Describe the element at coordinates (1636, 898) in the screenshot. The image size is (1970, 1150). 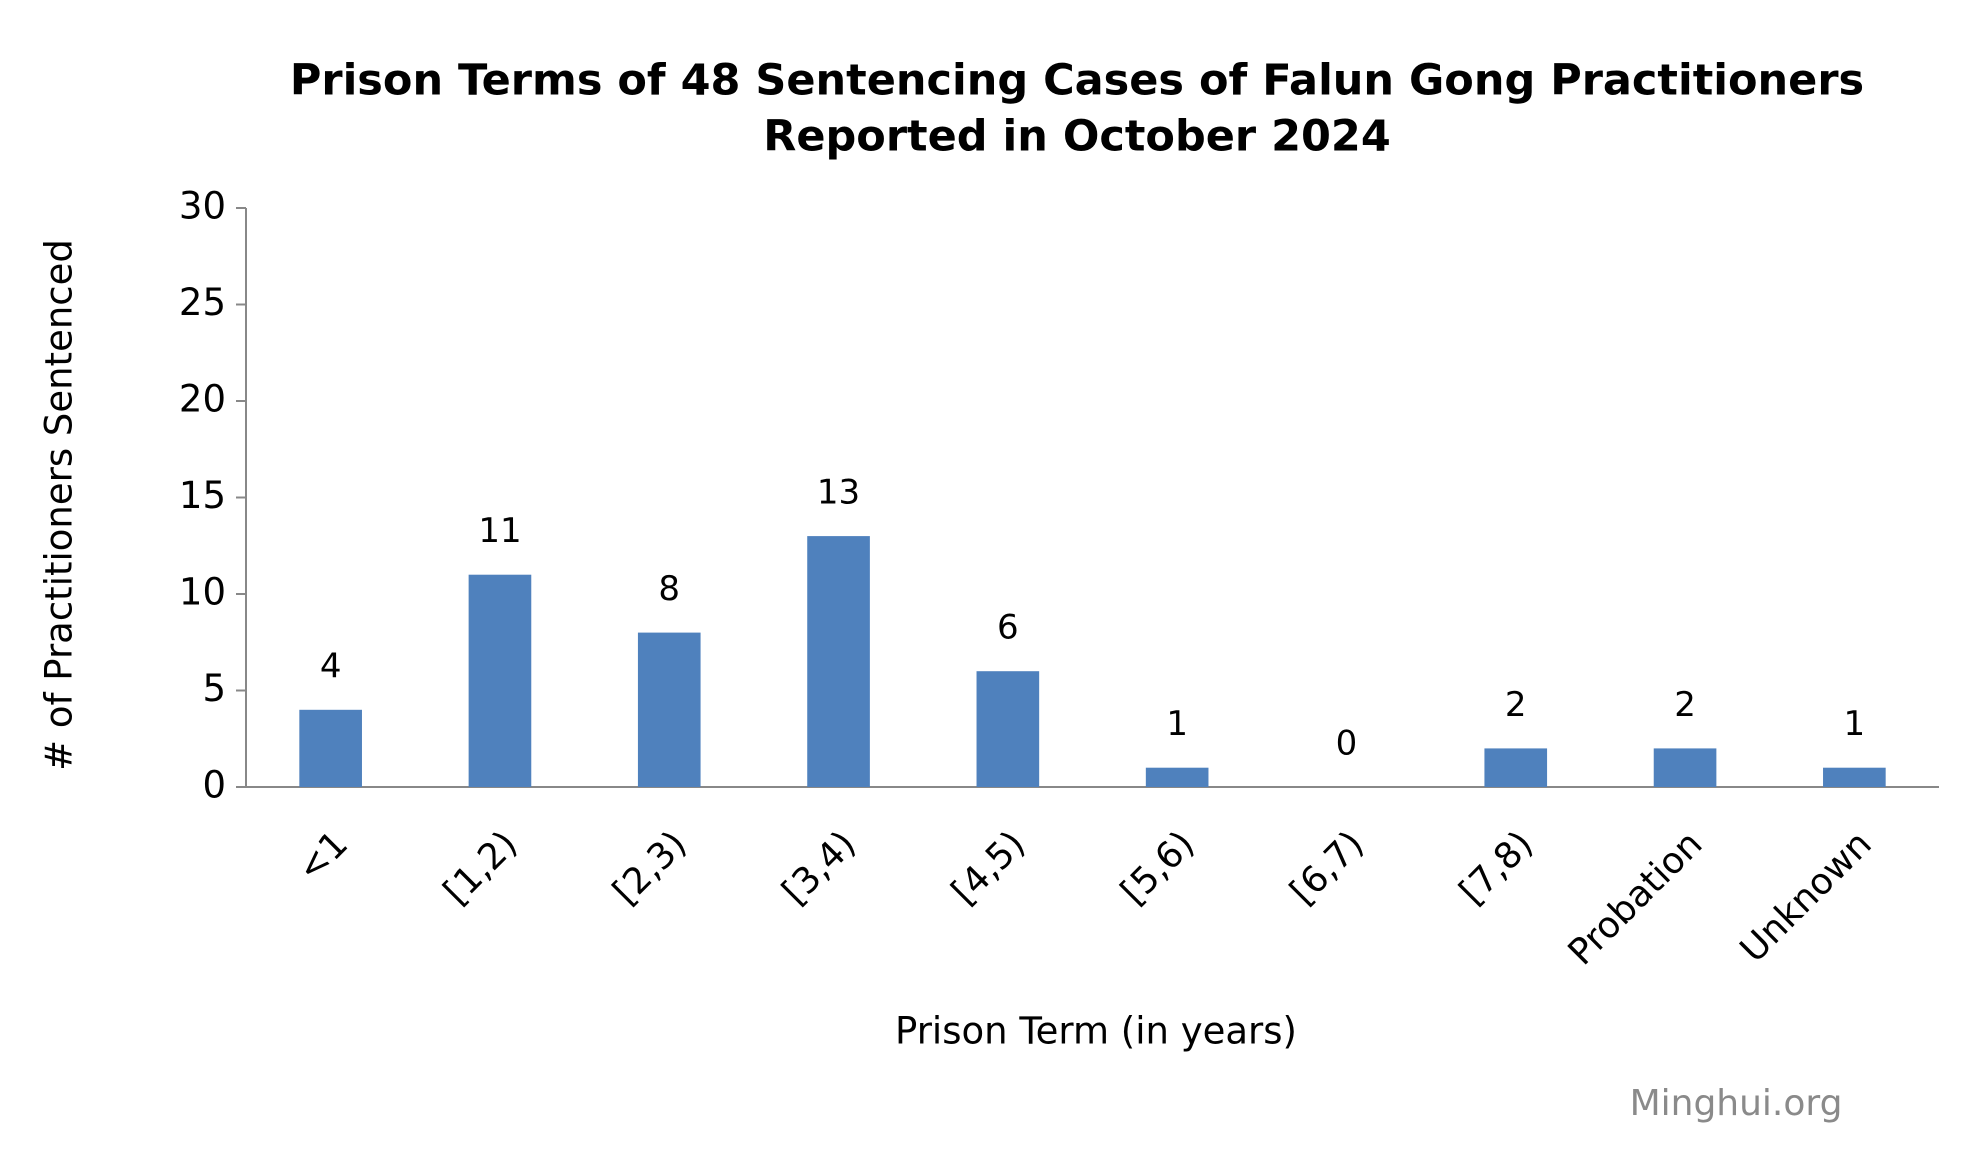
I see `x-tick-label: Probation` at that location.